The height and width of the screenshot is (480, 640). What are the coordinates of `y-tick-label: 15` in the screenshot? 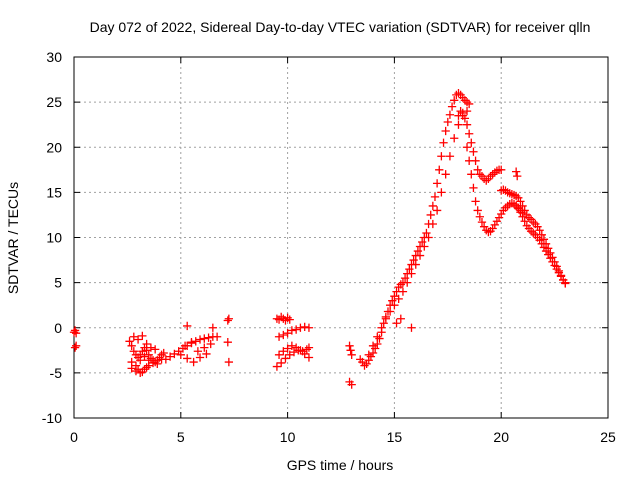 It's located at (54, 192).